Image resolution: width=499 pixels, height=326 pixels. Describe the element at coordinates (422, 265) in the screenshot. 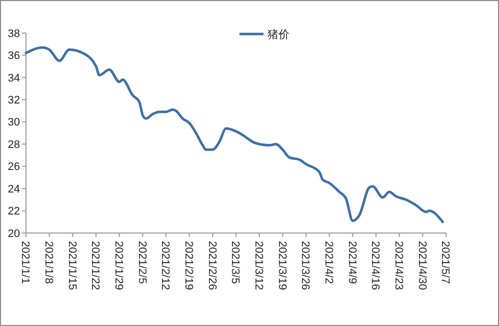

I see `x-tick-label: 2021/4/30` at that location.